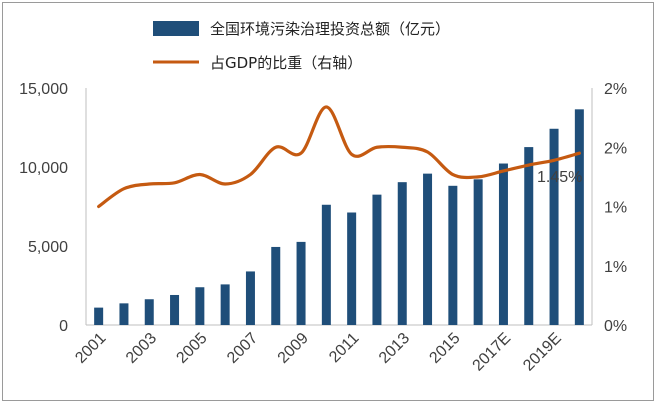 The width and height of the screenshot is (658, 405). Describe the element at coordinates (90, 348) in the screenshot. I see `x-tick-label: 2001` at that location.